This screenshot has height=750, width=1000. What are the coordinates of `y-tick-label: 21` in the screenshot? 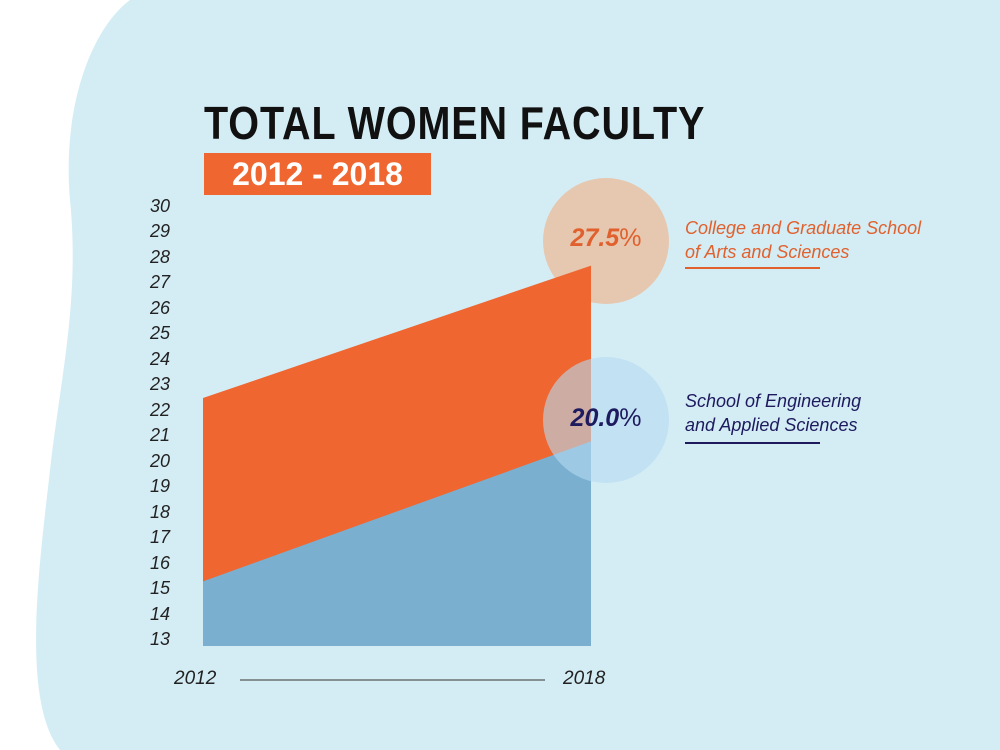 It's located at (160, 435).